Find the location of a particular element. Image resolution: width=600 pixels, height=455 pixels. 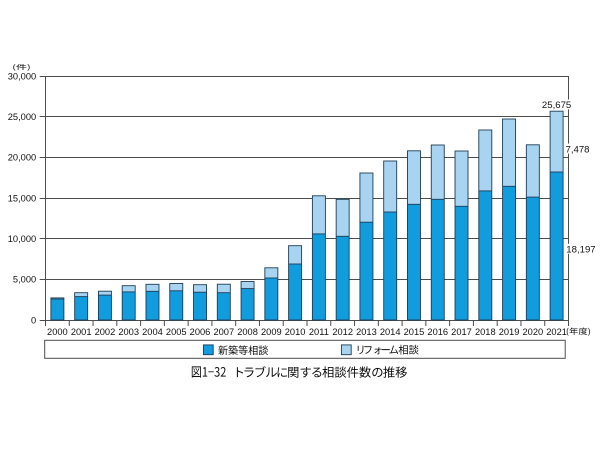

svg-text: 10,000 is located at coordinates (22, 239).